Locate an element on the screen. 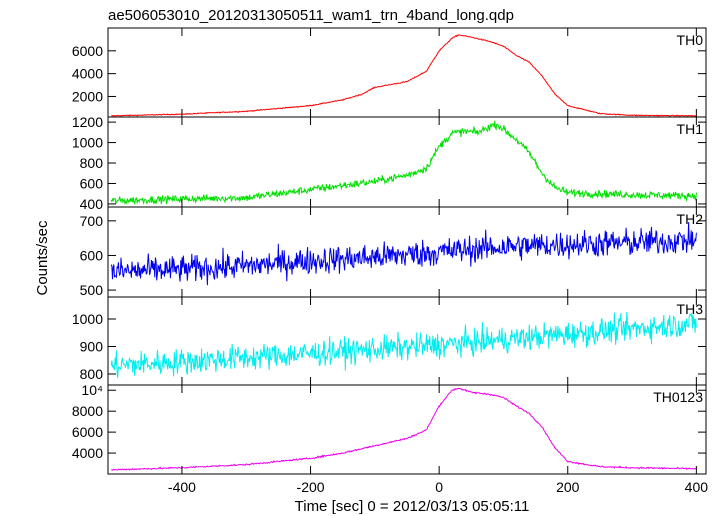 Image resolution: width=723 pixels, height=516 pixels. y-axis-label: Counts/sec is located at coordinates (42, 258).